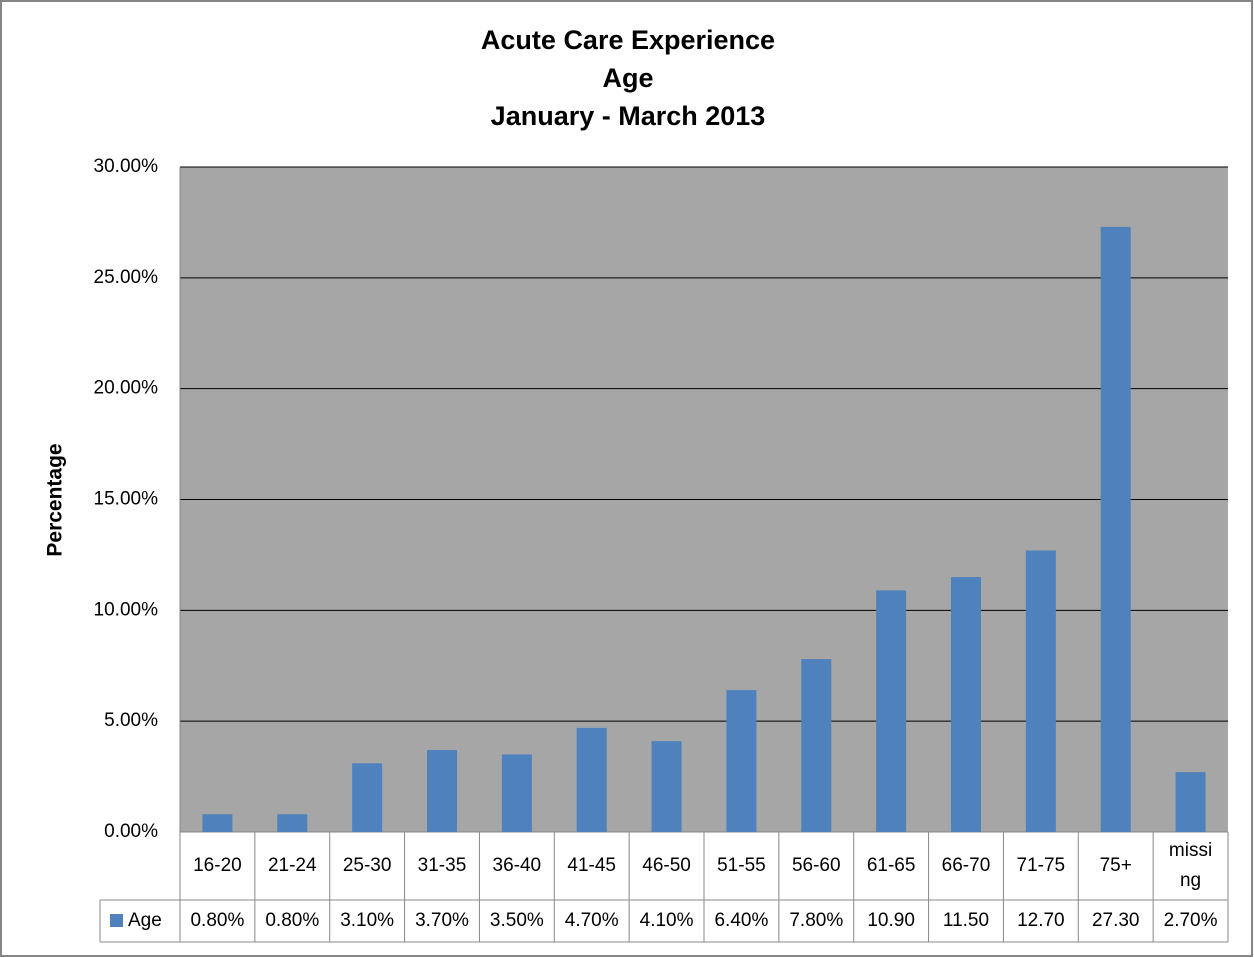 This screenshot has width=1254, height=958. I want to click on x-tick-label-box: 41-45, so click(591, 865).